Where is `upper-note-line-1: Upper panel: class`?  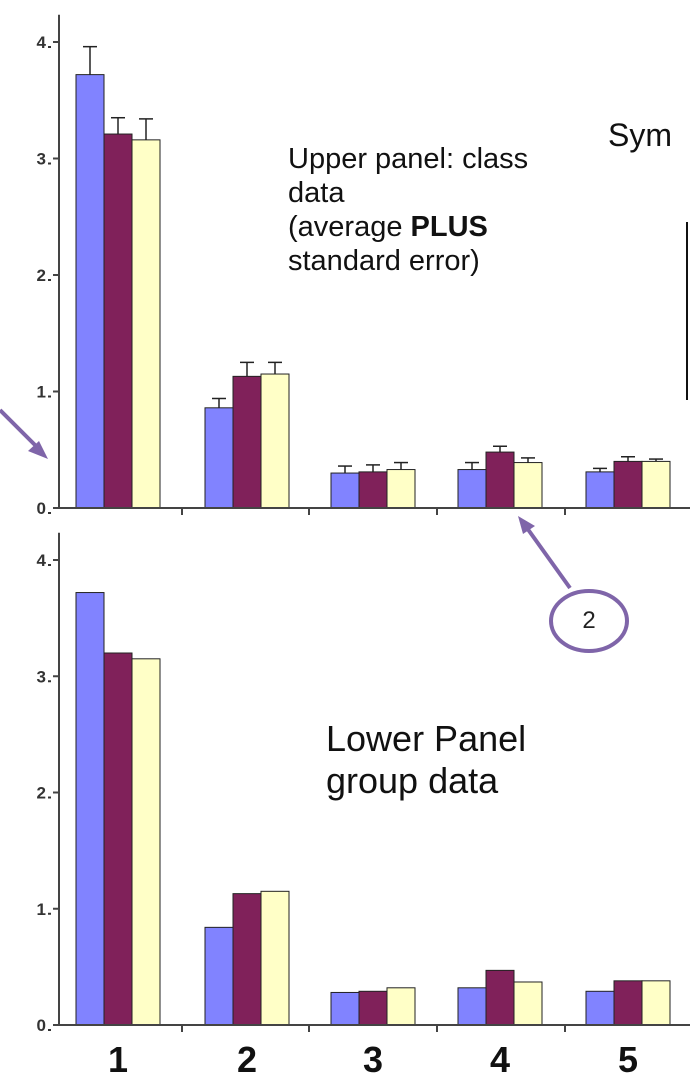
upper-note-line-1: Upper panel: class is located at coordinates (408, 159).